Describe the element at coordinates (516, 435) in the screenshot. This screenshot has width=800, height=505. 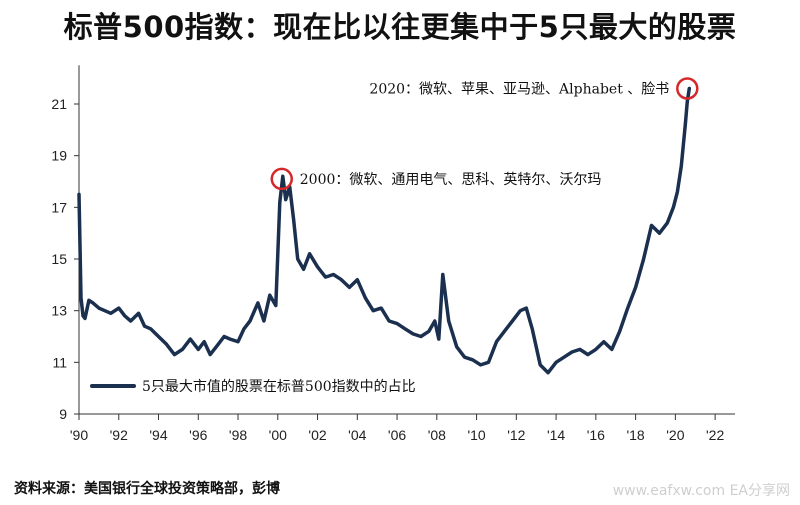
I see `x-tick-label: '12` at that location.